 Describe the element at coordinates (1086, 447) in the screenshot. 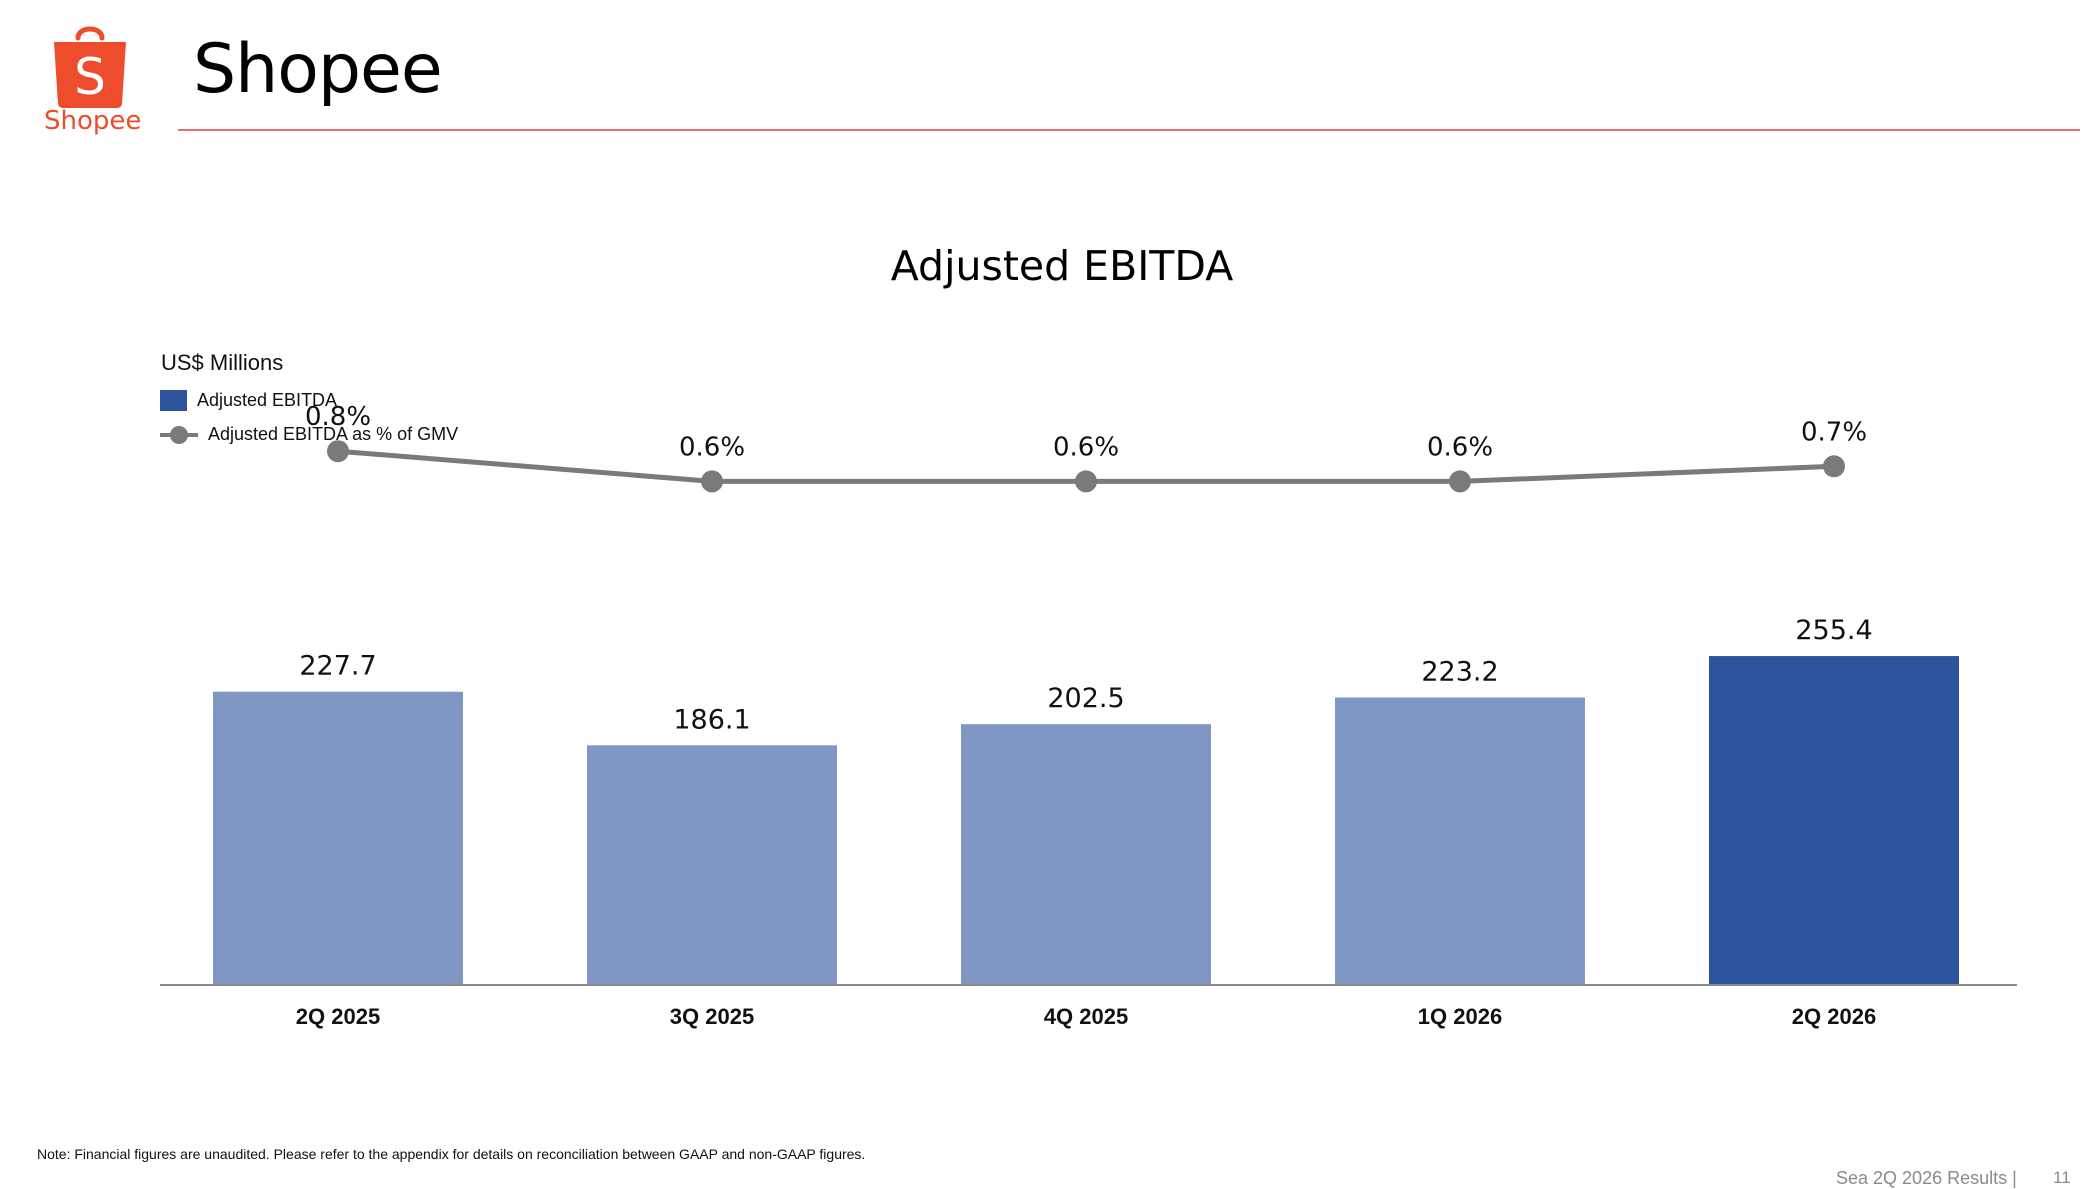

I see `pct-label-2: 0.6%` at that location.